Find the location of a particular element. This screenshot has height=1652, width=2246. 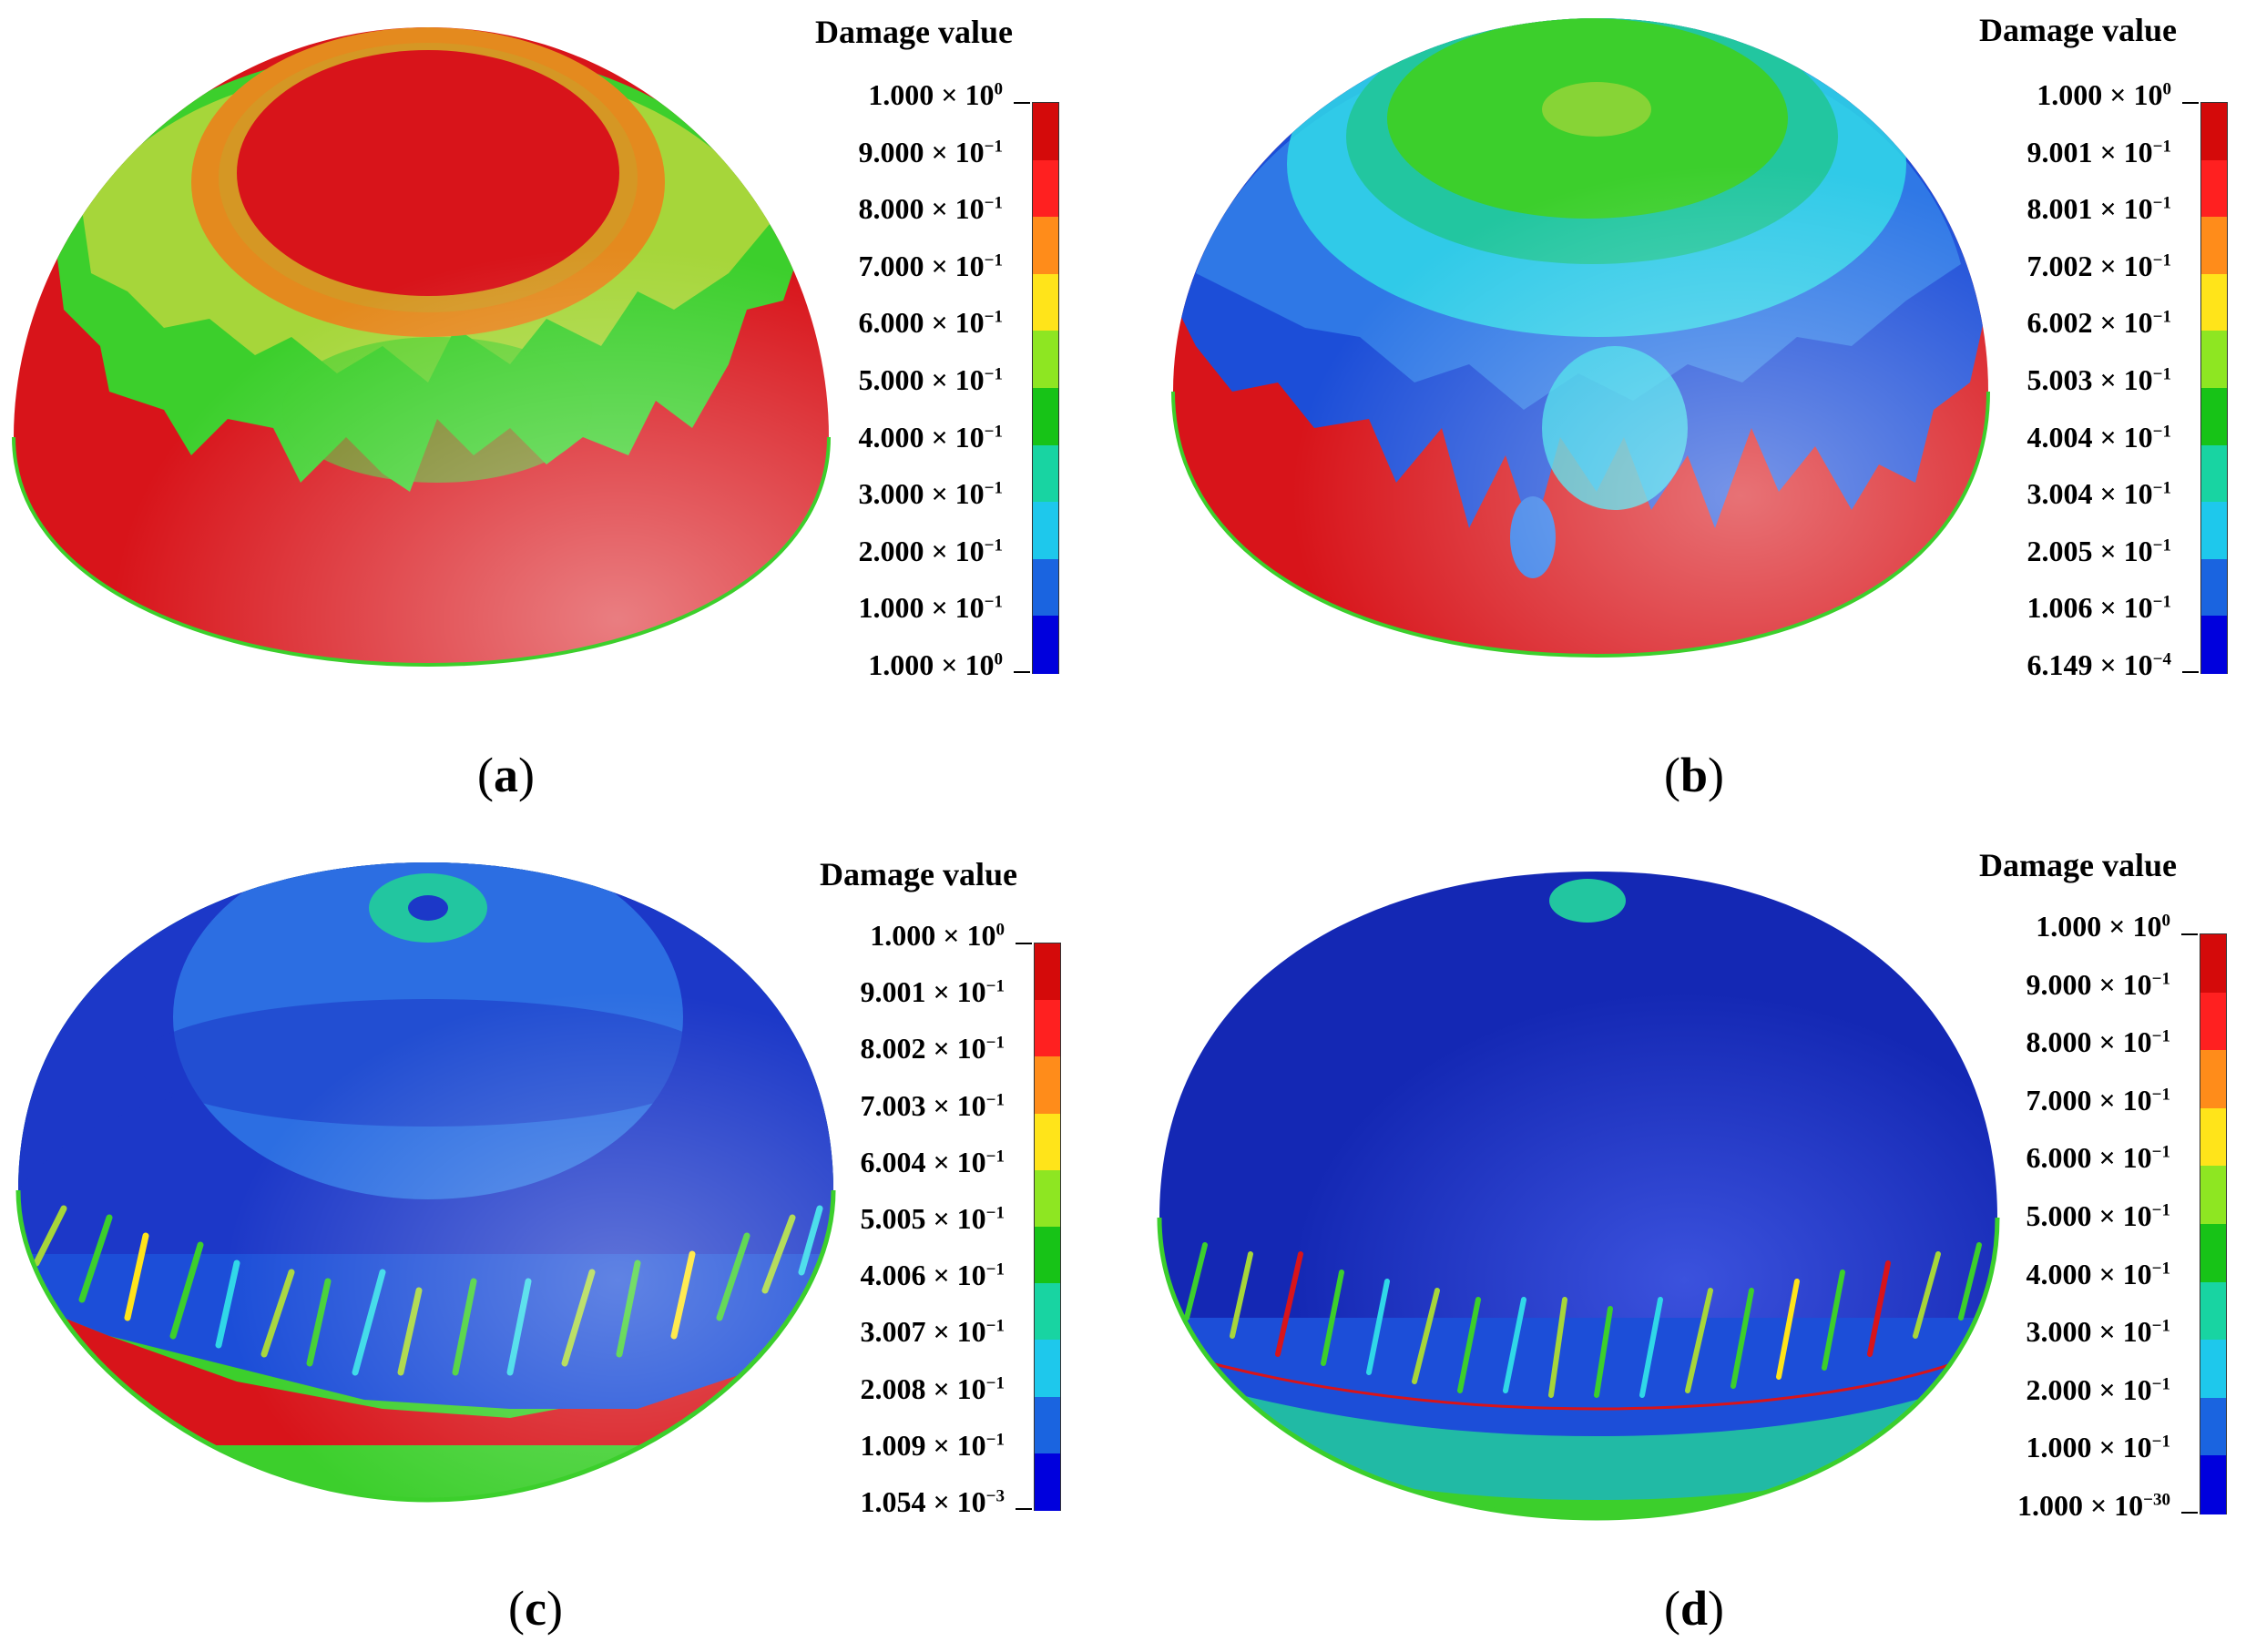

legend-label: 5.003 × 10⁻¹ is located at coordinates (2099, 379).